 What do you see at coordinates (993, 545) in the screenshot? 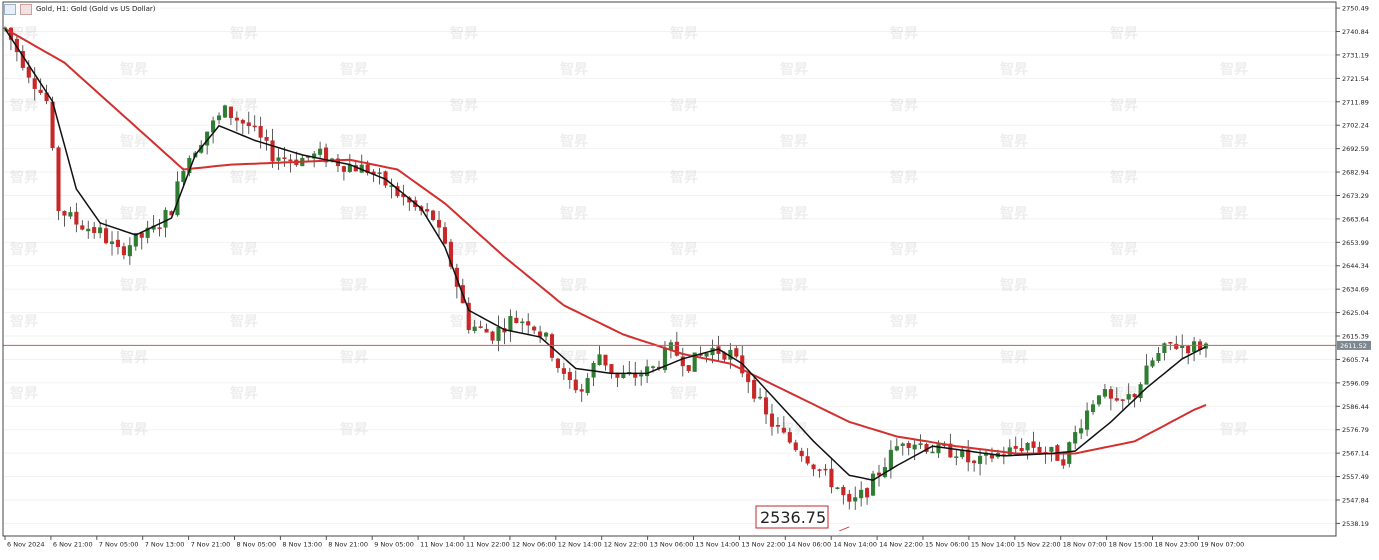
I see `x-tick-label: 15 Nov 14:00` at bounding box center [993, 545].